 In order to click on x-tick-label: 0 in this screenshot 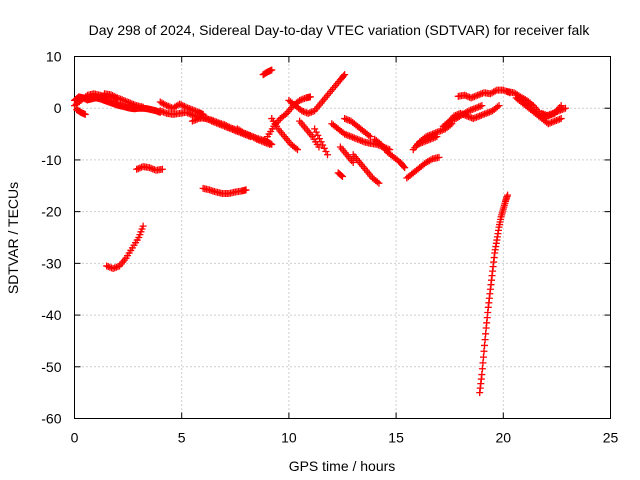, I will do `click(75, 438)`.